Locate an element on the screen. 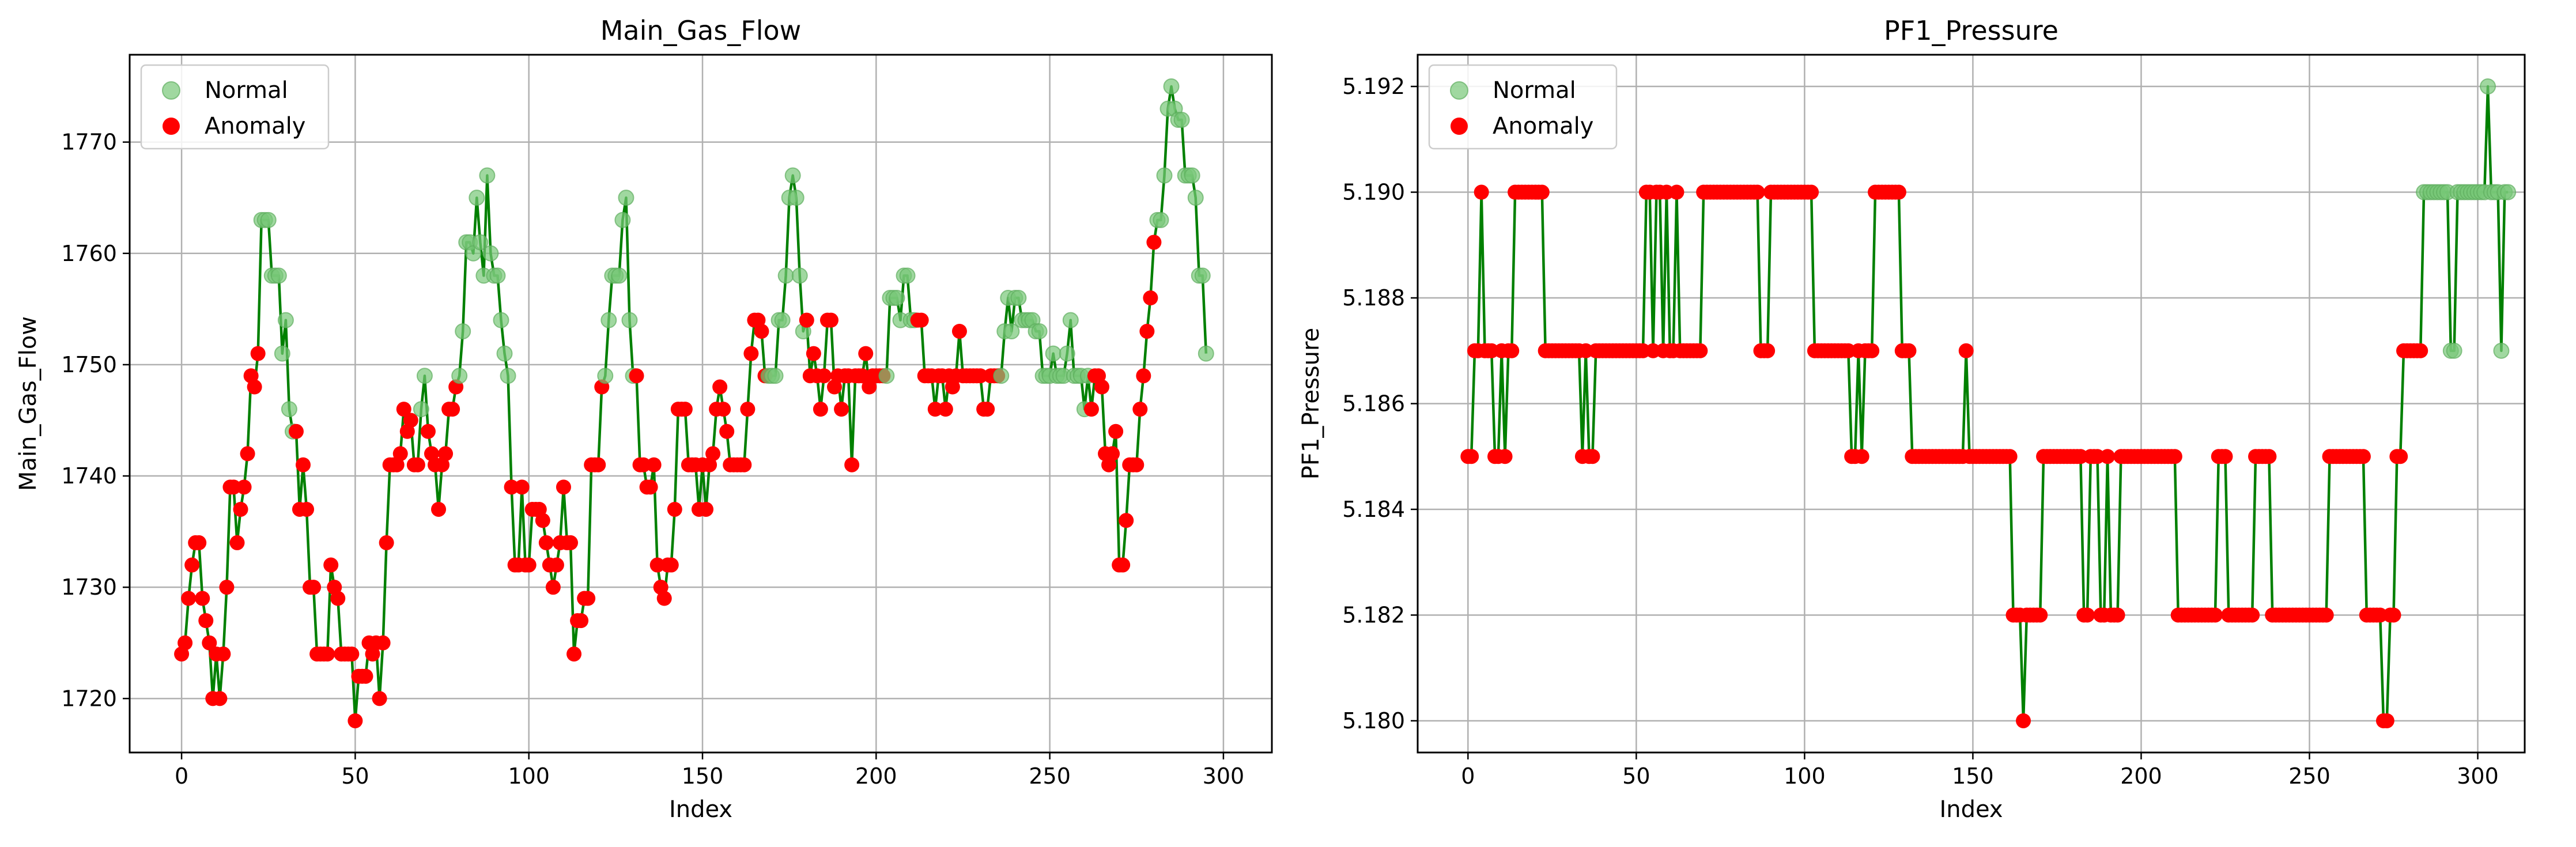  x-tick-label: 0 is located at coordinates (181, 776).